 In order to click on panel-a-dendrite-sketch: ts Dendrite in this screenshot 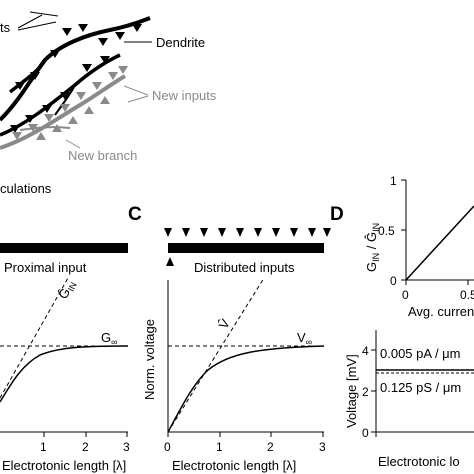, I will do `click(108, 87)`.